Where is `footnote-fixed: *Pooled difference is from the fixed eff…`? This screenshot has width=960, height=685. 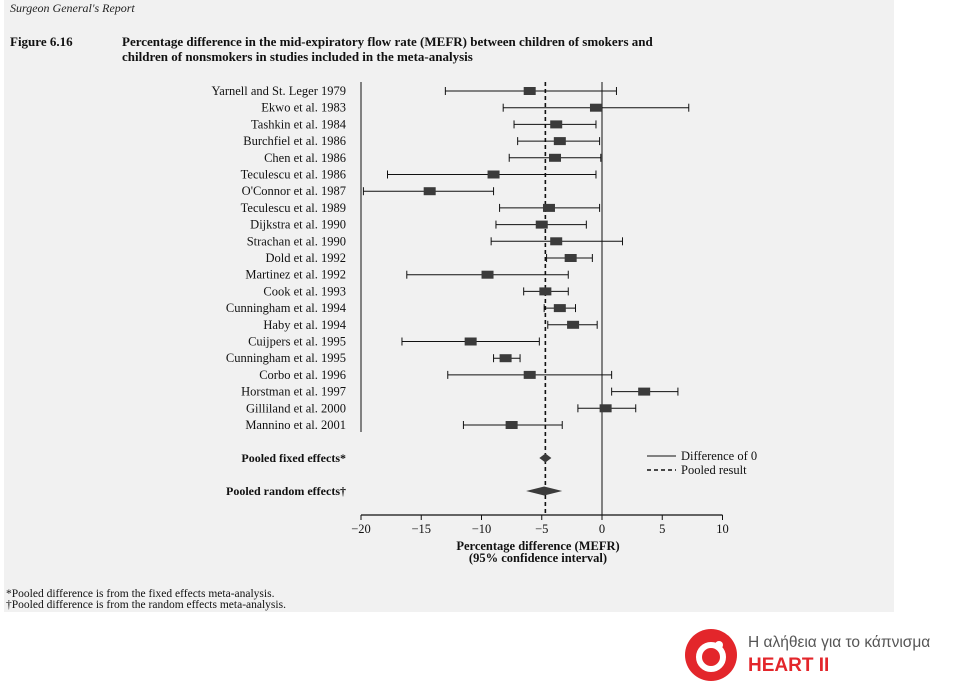 footnote-fixed: *Pooled difference is from the fixed eff… is located at coordinates (140, 594).